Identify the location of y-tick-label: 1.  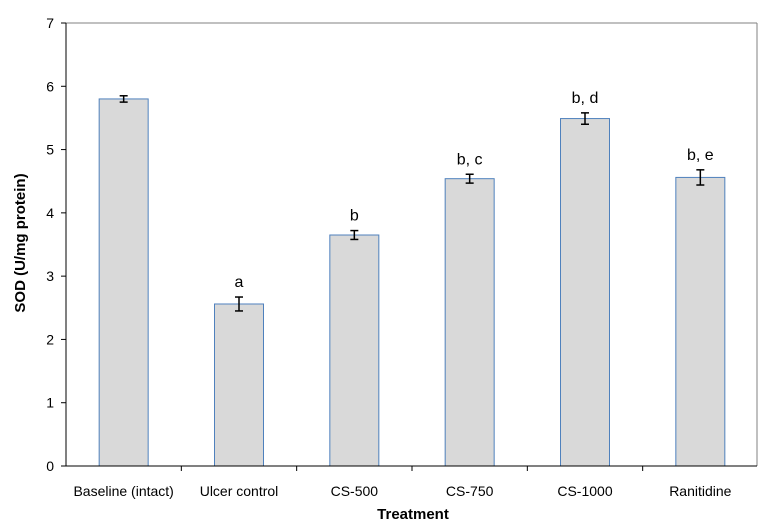
(50, 403).